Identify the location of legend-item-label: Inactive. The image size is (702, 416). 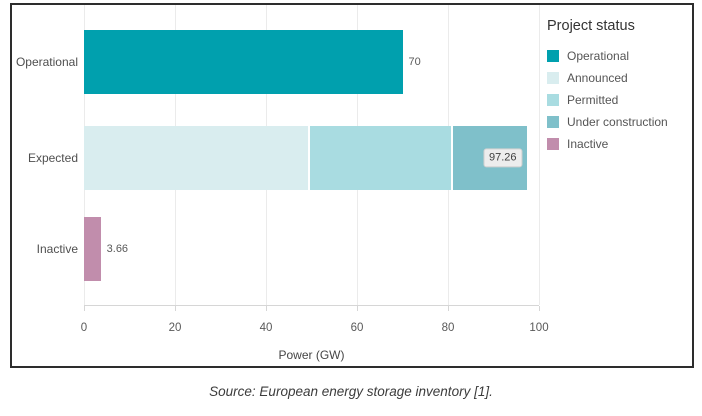
(588, 144).